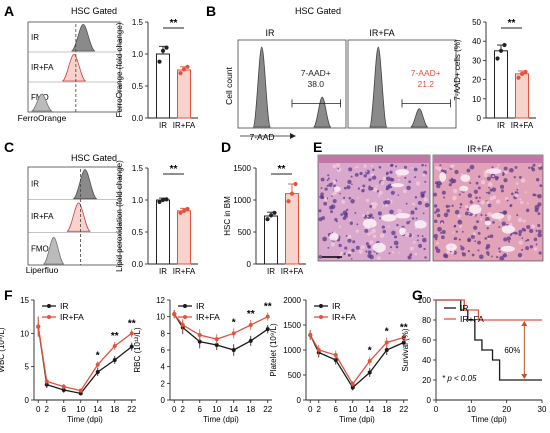 The image size is (550, 433). I want to click on difference-arrowhead, so click(524, 376).